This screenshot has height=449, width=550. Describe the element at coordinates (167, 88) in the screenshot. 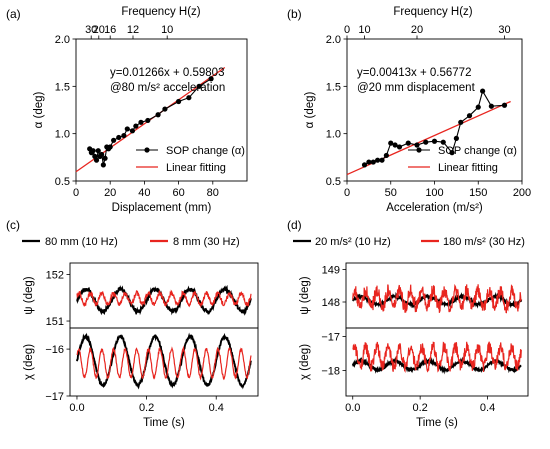

I see `fit-condition-a: @80 m/s² acceleration` at that location.